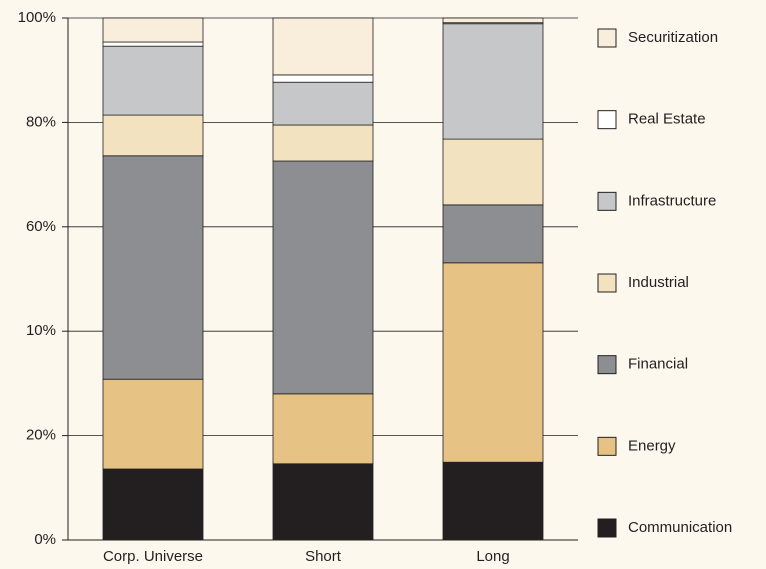 The width and height of the screenshot is (766, 569). What do you see at coordinates (45, 539) in the screenshot?
I see `y-tick-label: 0%` at bounding box center [45, 539].